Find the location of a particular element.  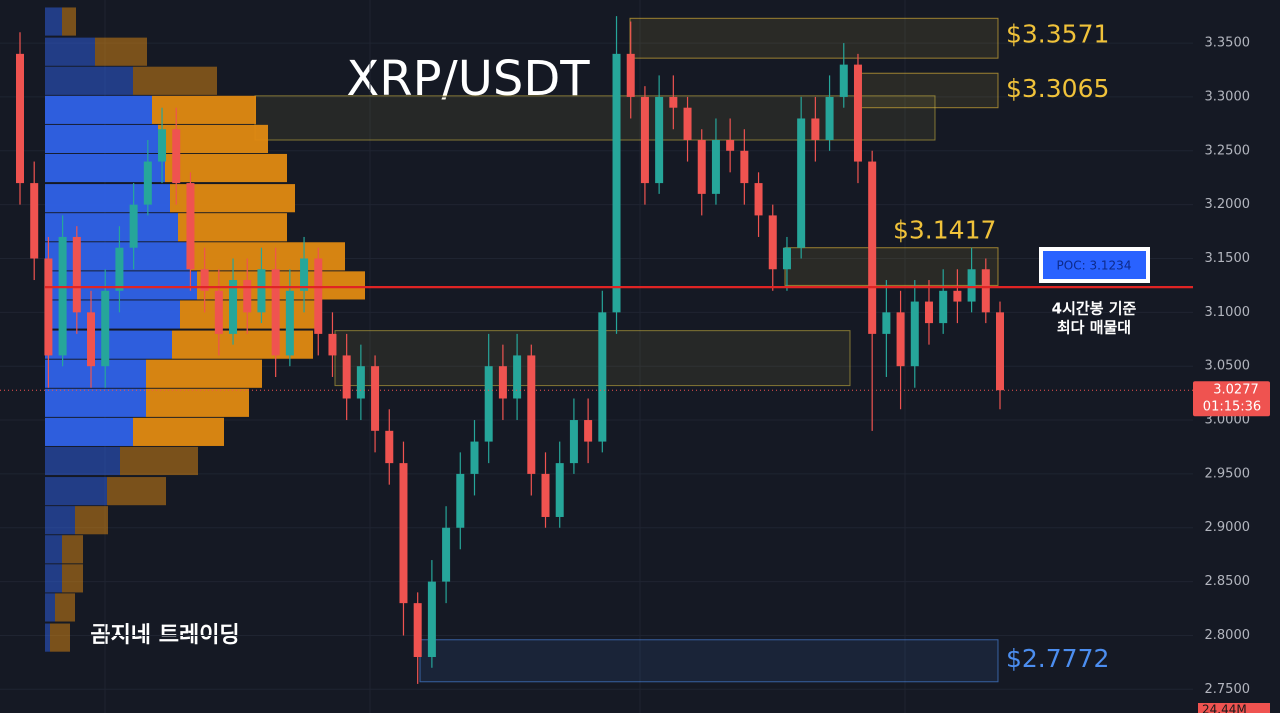

poc-box is located at coordinates (1094, 265).